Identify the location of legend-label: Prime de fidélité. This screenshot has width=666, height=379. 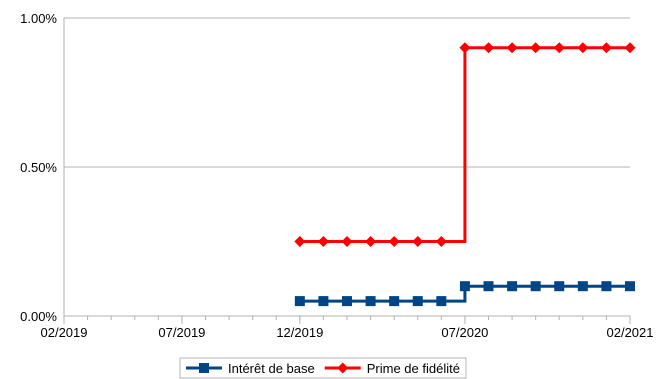
(413, 368).